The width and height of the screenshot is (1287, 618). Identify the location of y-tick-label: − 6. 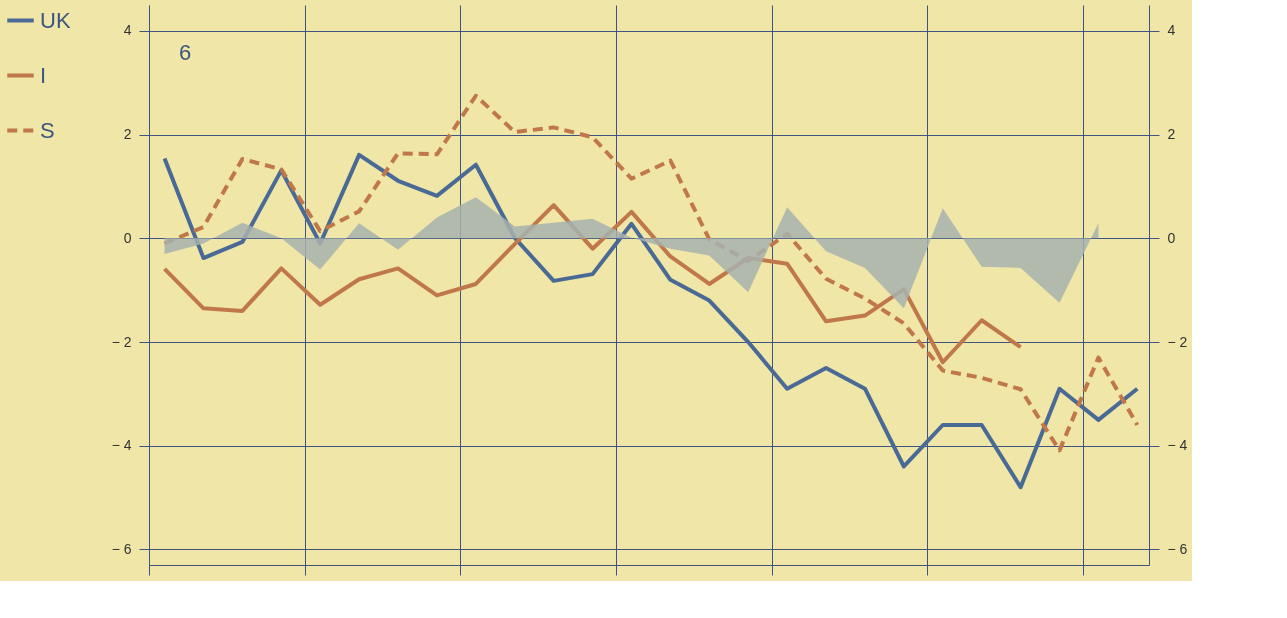
(121, 548).